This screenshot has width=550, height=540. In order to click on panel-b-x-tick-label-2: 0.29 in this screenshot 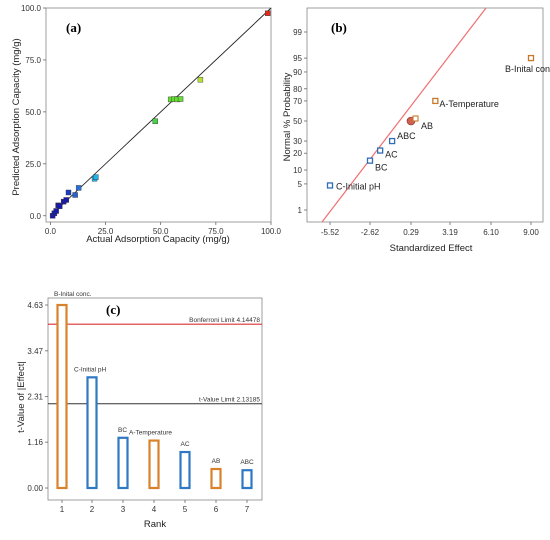, I will do `click(411, 232)`.